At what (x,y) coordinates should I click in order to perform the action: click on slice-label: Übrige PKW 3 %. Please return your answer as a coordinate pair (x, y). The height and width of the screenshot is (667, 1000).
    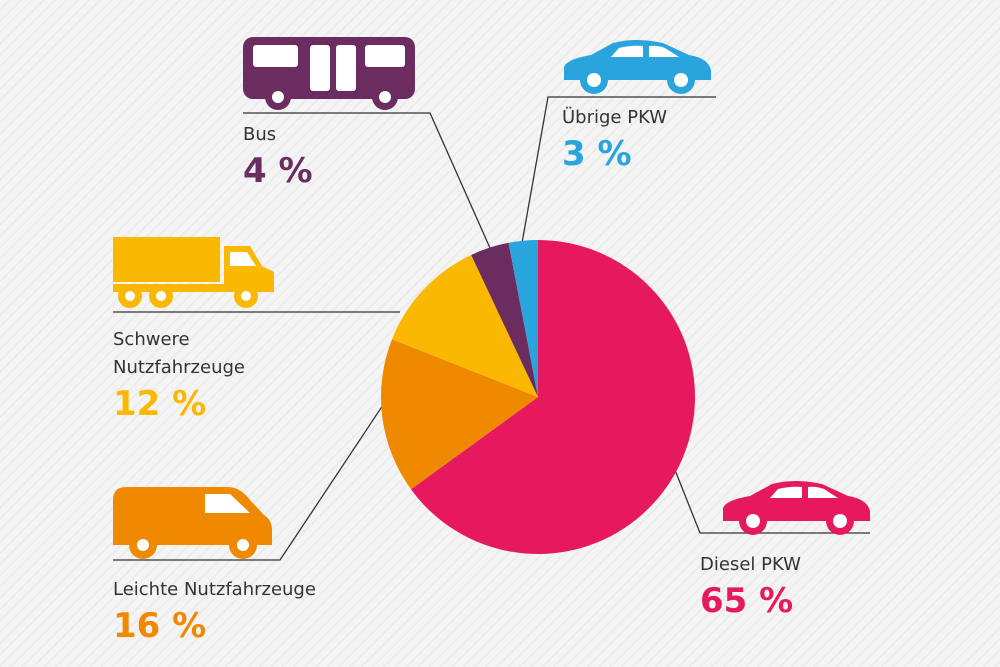
    Looking at the image, I should click on (637, 139).